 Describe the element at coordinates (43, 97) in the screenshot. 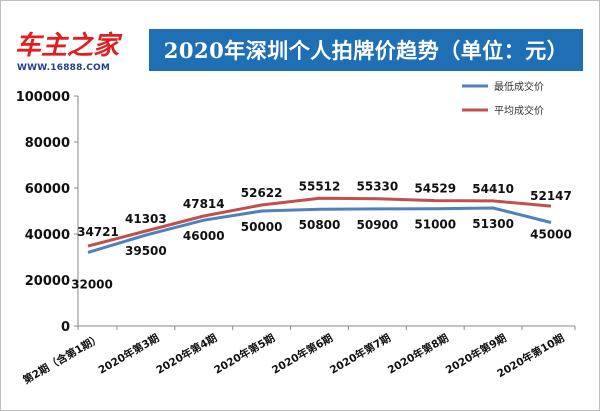

I see `y-tick-label: 100000` at that location.